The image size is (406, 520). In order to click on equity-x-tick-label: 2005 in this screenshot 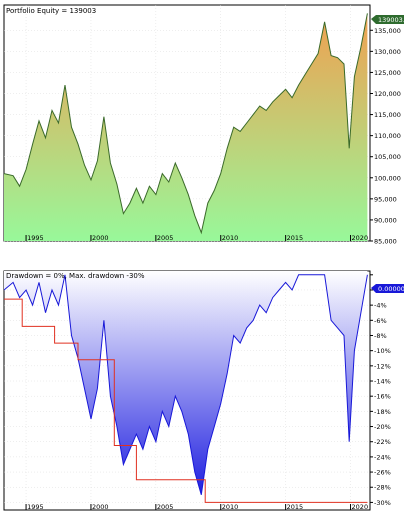, I will do `click(165, 238)`.